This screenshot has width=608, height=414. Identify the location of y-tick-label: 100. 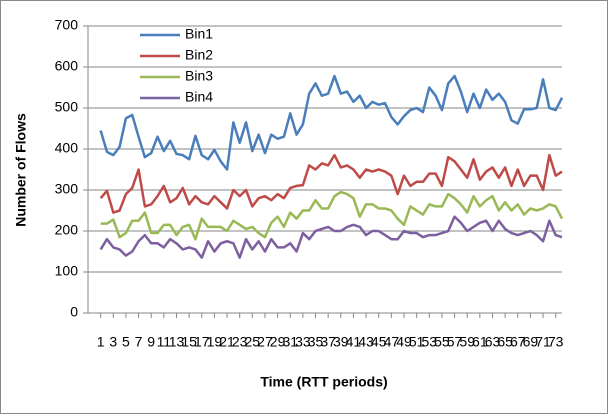
(67, 271).